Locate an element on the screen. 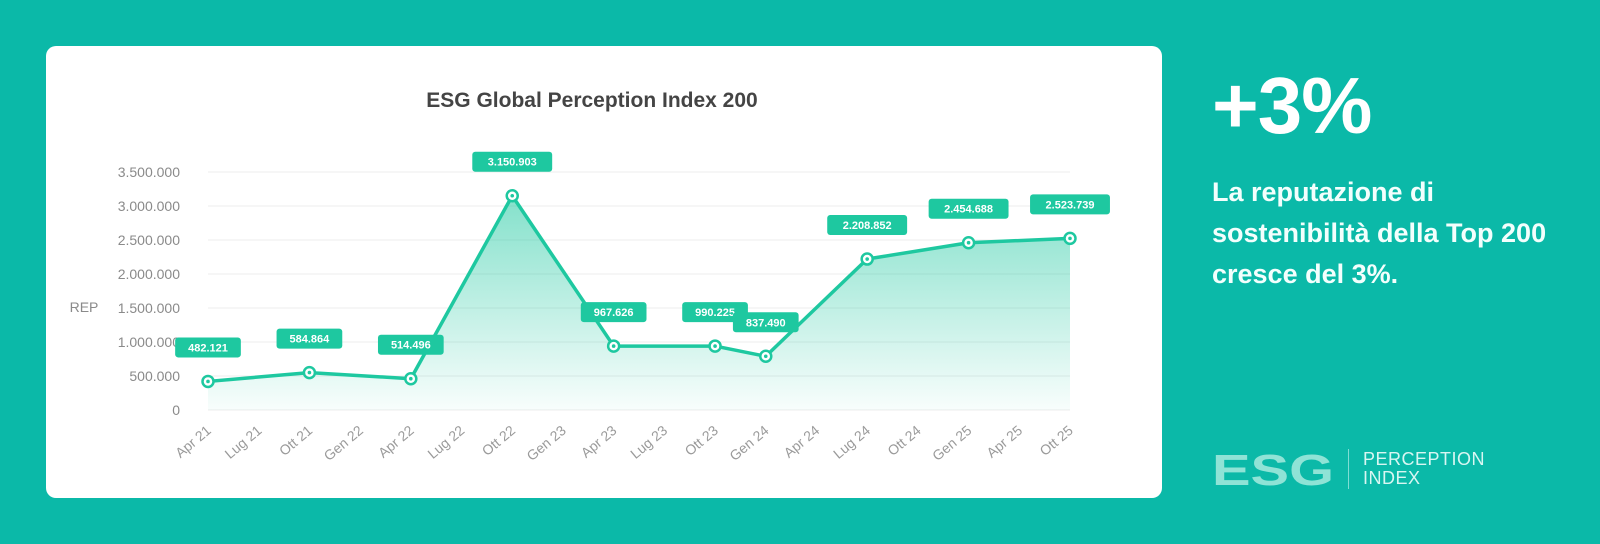  x-tick-label: Lug 23 is located at coordinates (648, 442).